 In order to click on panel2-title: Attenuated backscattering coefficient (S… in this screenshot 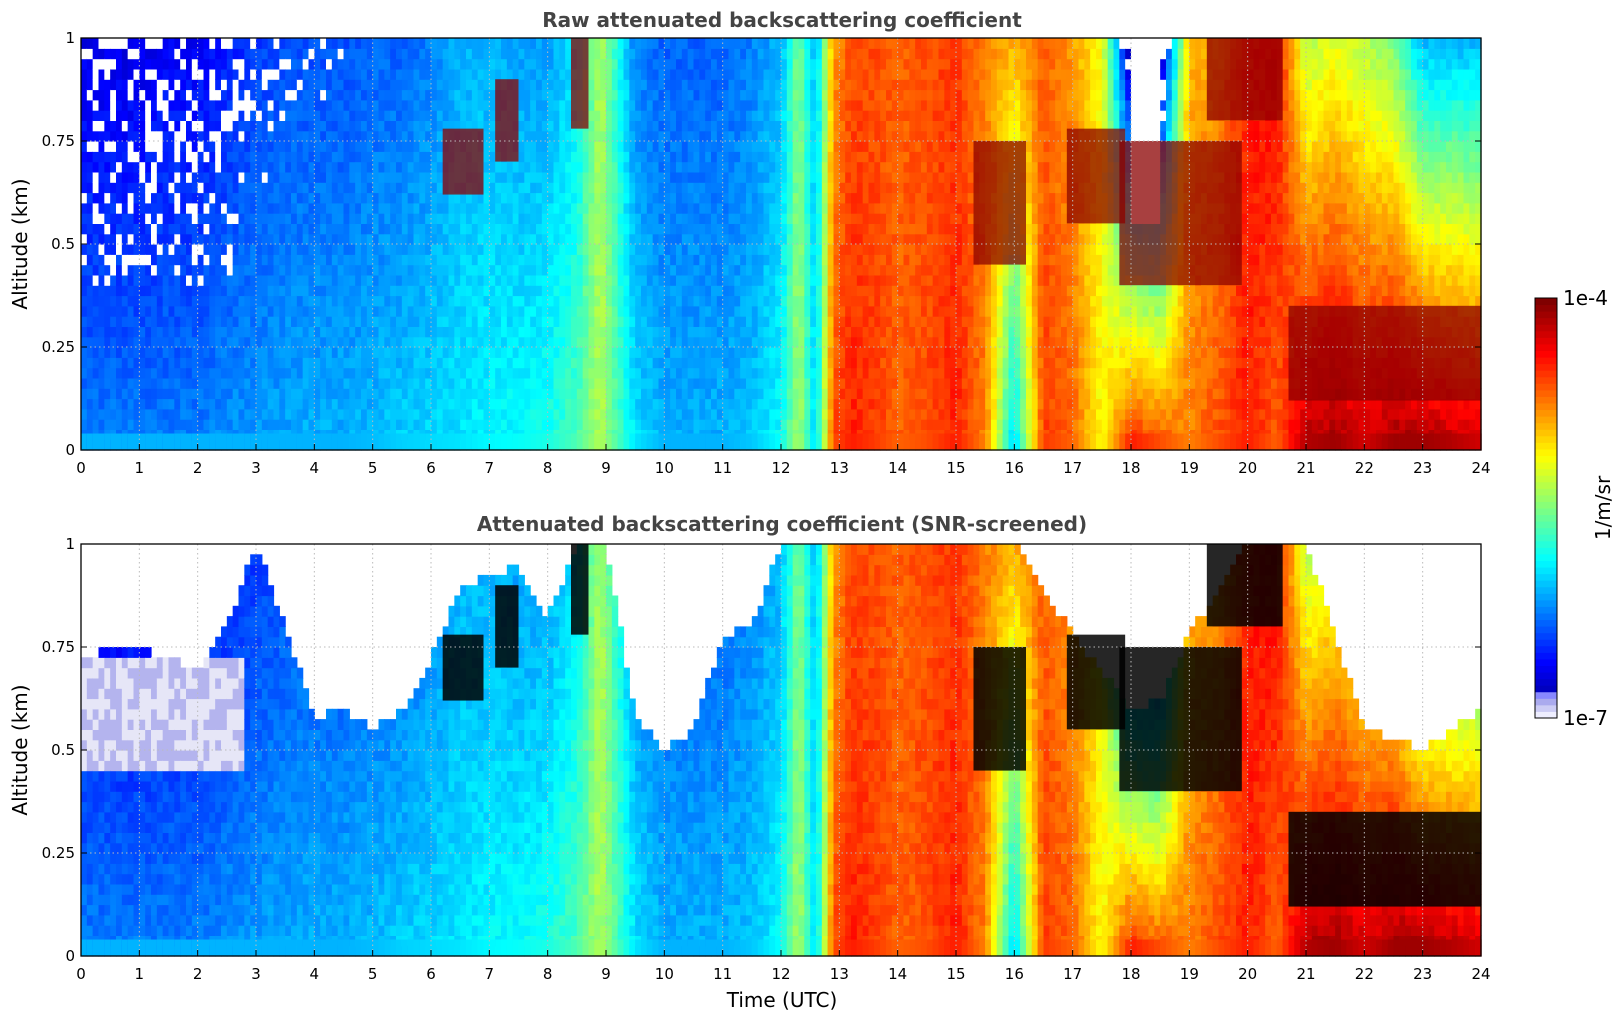, I will do `click(782, 524)`.